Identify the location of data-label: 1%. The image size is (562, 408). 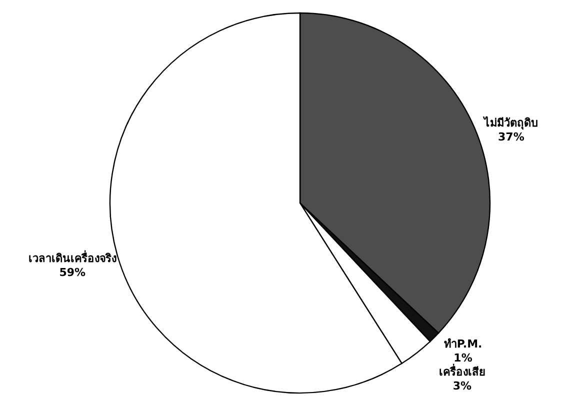
(463, 357).